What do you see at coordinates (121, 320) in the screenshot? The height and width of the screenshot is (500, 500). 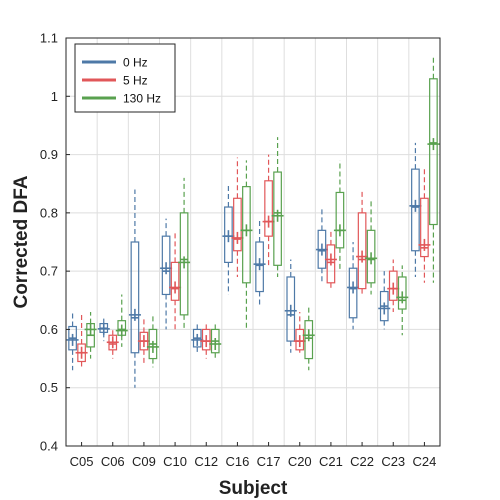 I see `box-c06-s3` at bounding box center [121, 320].